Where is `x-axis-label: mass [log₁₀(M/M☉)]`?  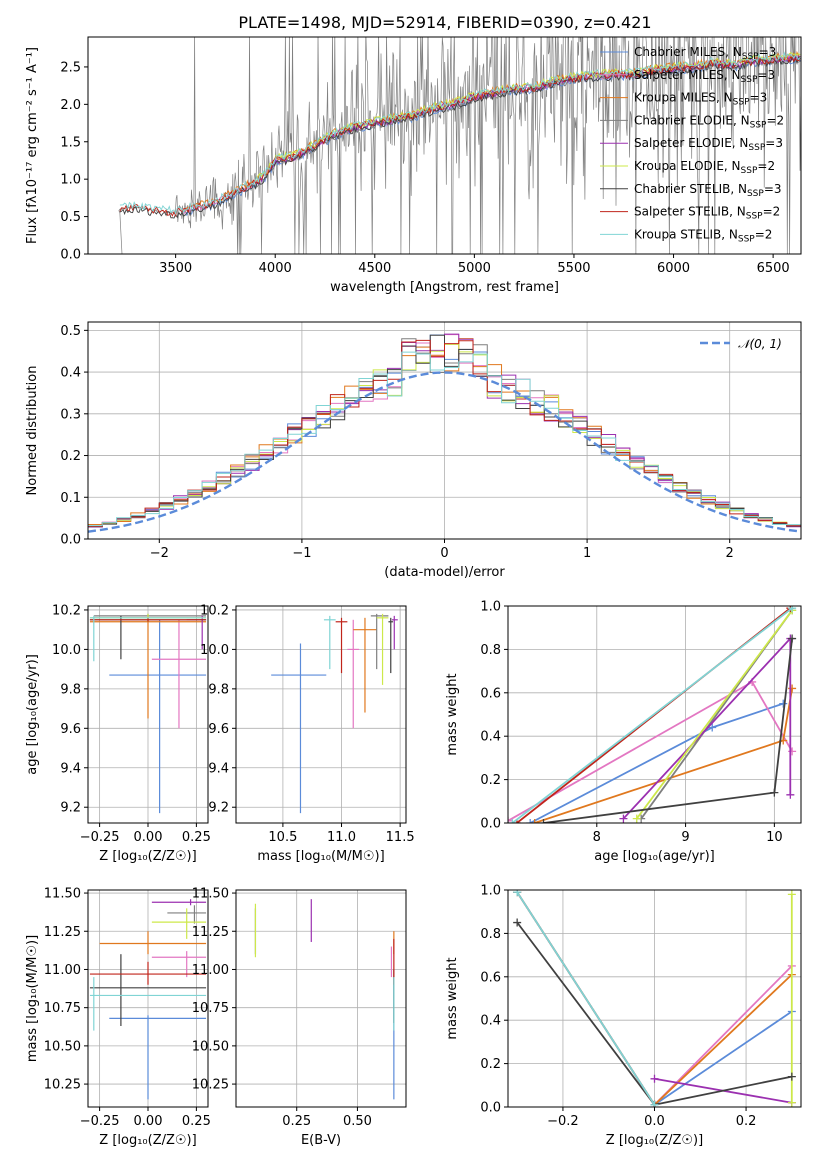 x-axis-label: mass [log₁₀(M/M☉)] is located at coordinates (320, 856).